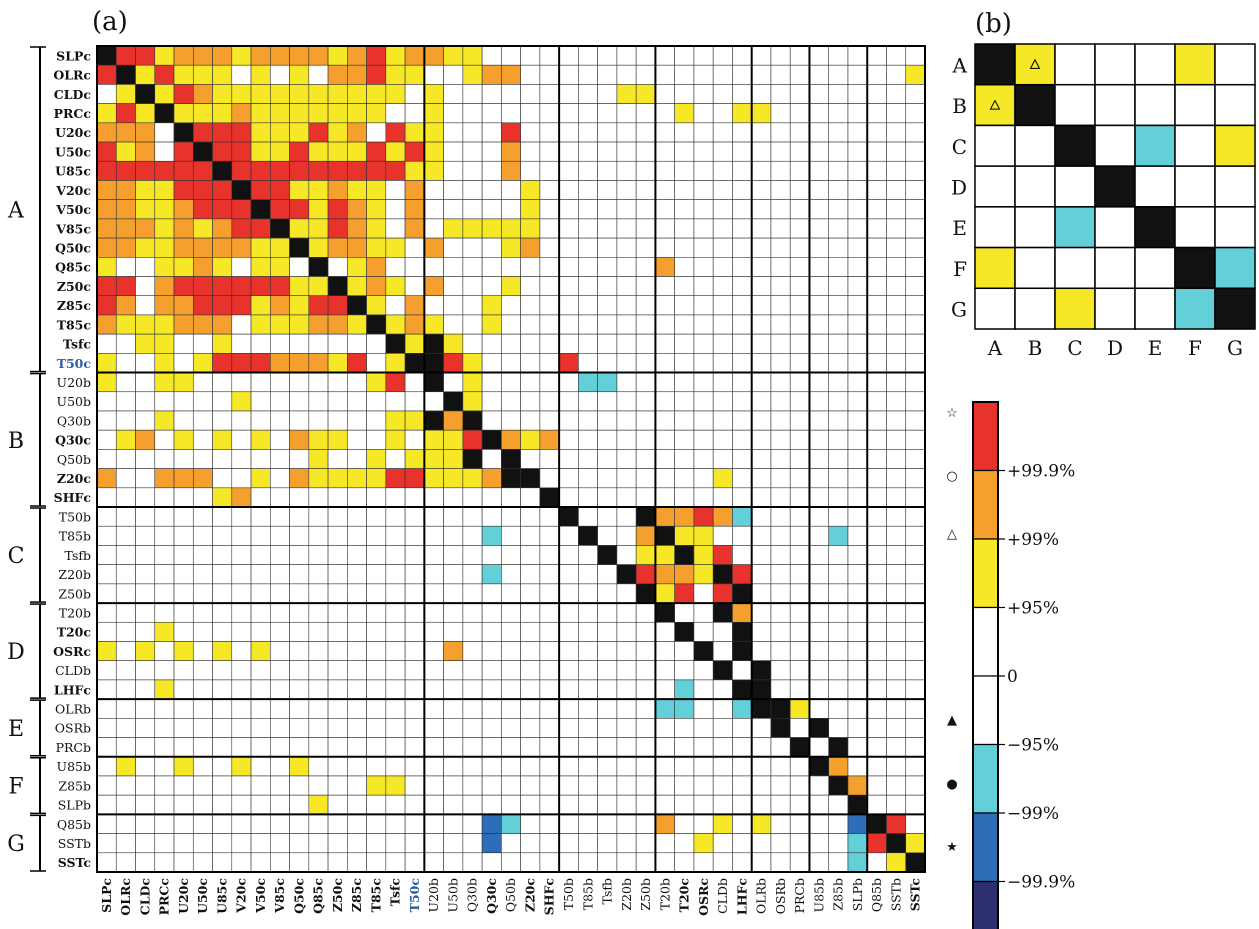 This screenshot has height=929, width=1259. Describe the element at coordinates (73, 709) in the screenshot. I see `row-label: OLRb` at that location.